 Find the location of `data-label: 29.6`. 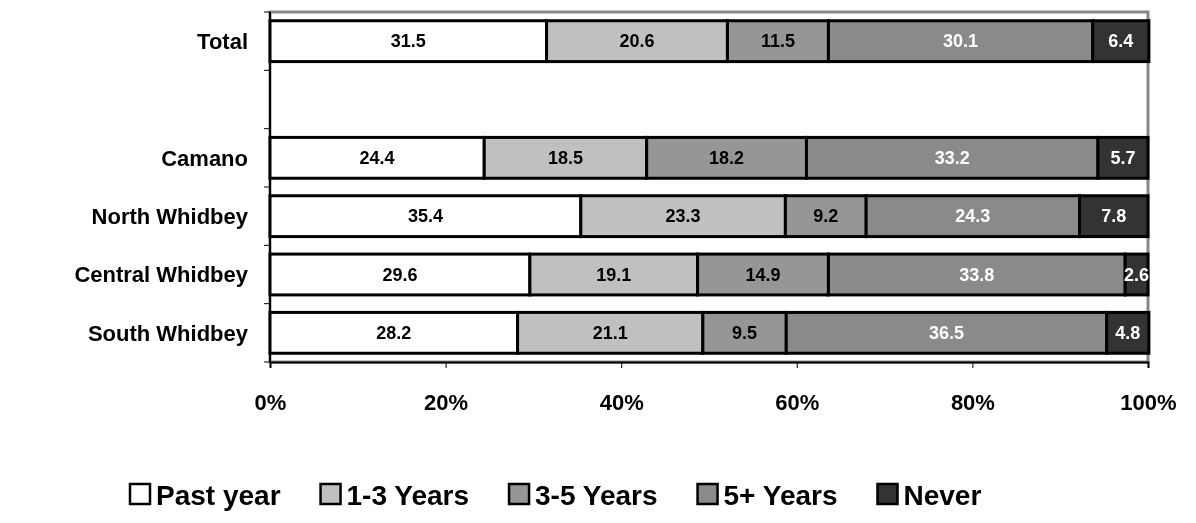

data-label: 29.6 is located at coordinates (400, 274).